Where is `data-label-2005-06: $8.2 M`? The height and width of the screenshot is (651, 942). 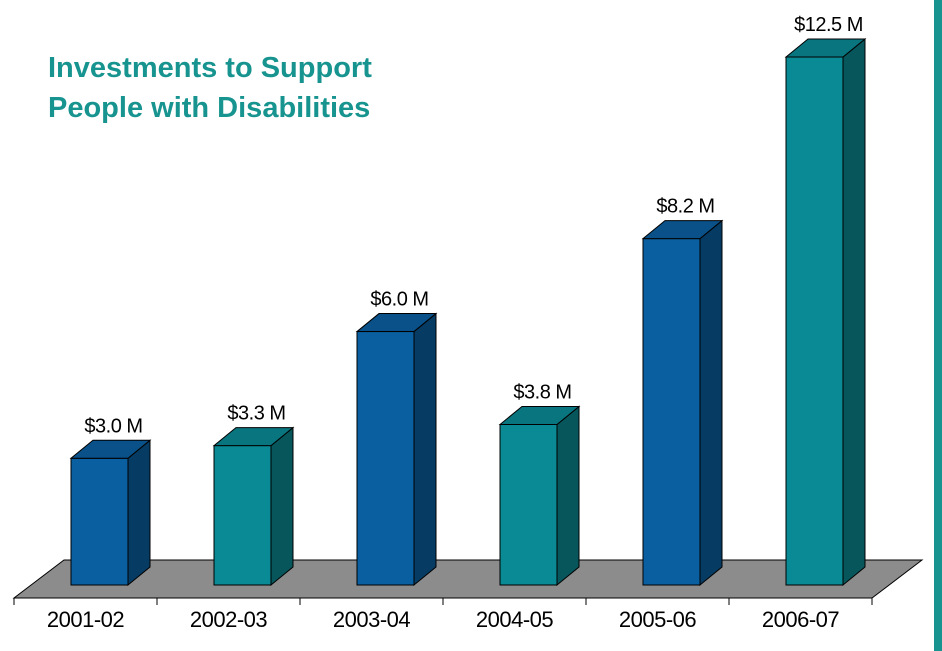 data-label-2005-06: $8.2 M is located at coordinates (685, 207).